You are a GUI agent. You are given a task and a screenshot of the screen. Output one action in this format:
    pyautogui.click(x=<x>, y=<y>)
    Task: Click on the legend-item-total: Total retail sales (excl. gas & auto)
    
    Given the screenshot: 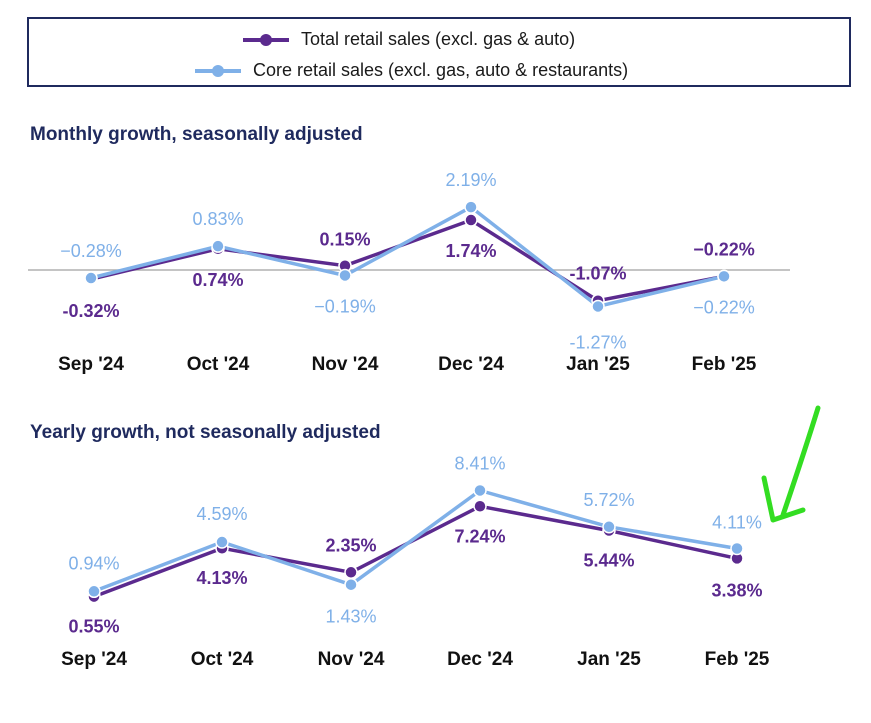 What is the action you would take?
    pyautogui.click(x=409, y=39)
    